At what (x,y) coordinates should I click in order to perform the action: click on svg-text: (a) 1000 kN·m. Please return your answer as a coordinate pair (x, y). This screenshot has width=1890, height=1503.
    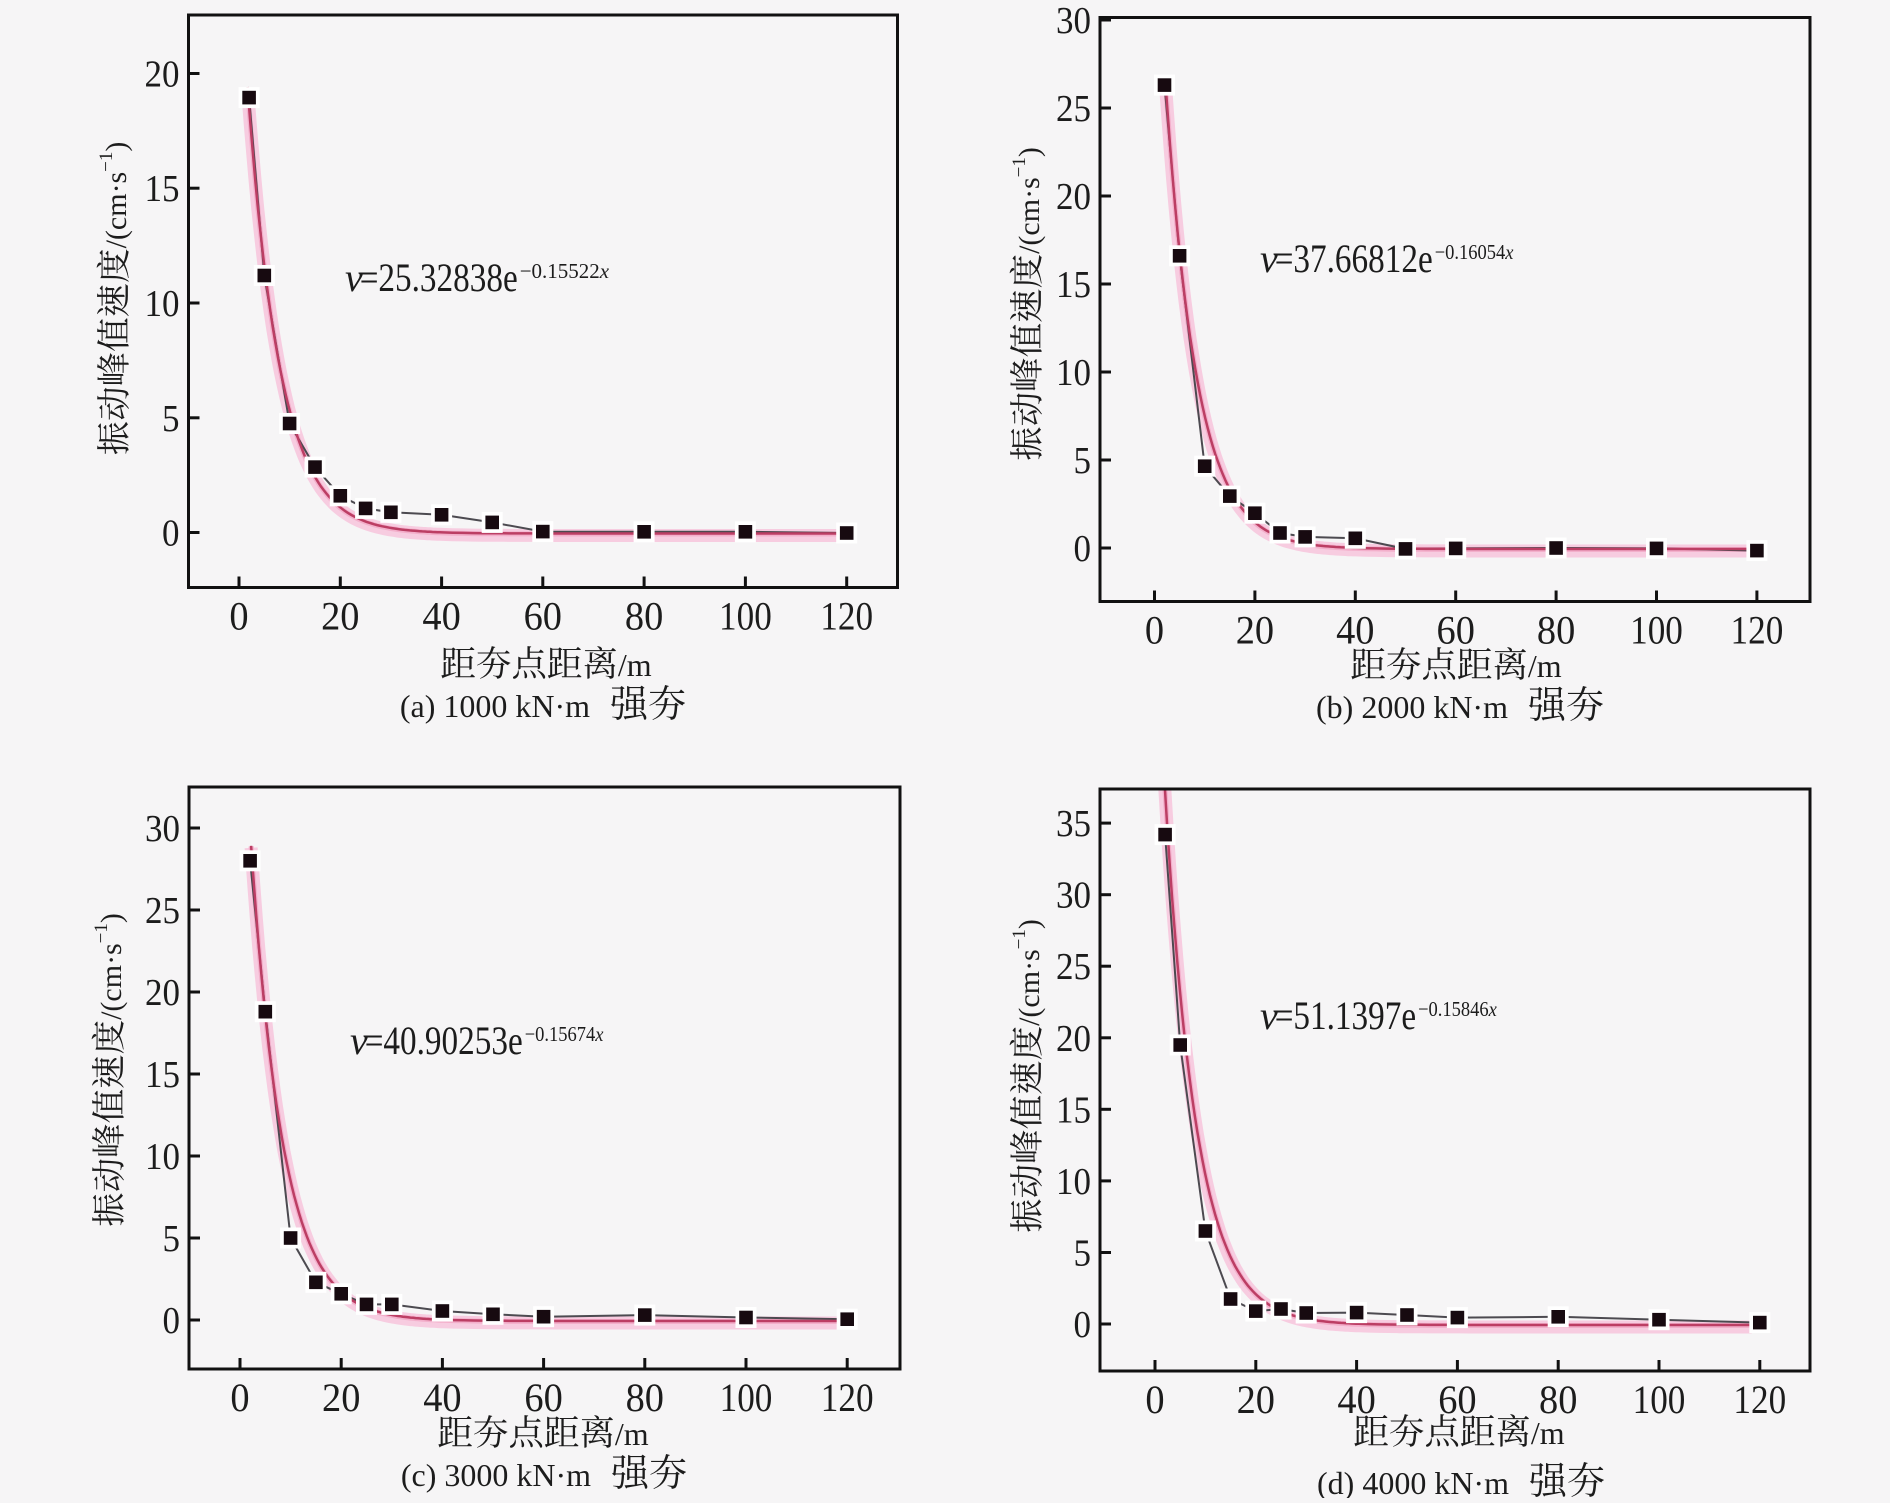
    Looking at the image, I should click on (495, 706).